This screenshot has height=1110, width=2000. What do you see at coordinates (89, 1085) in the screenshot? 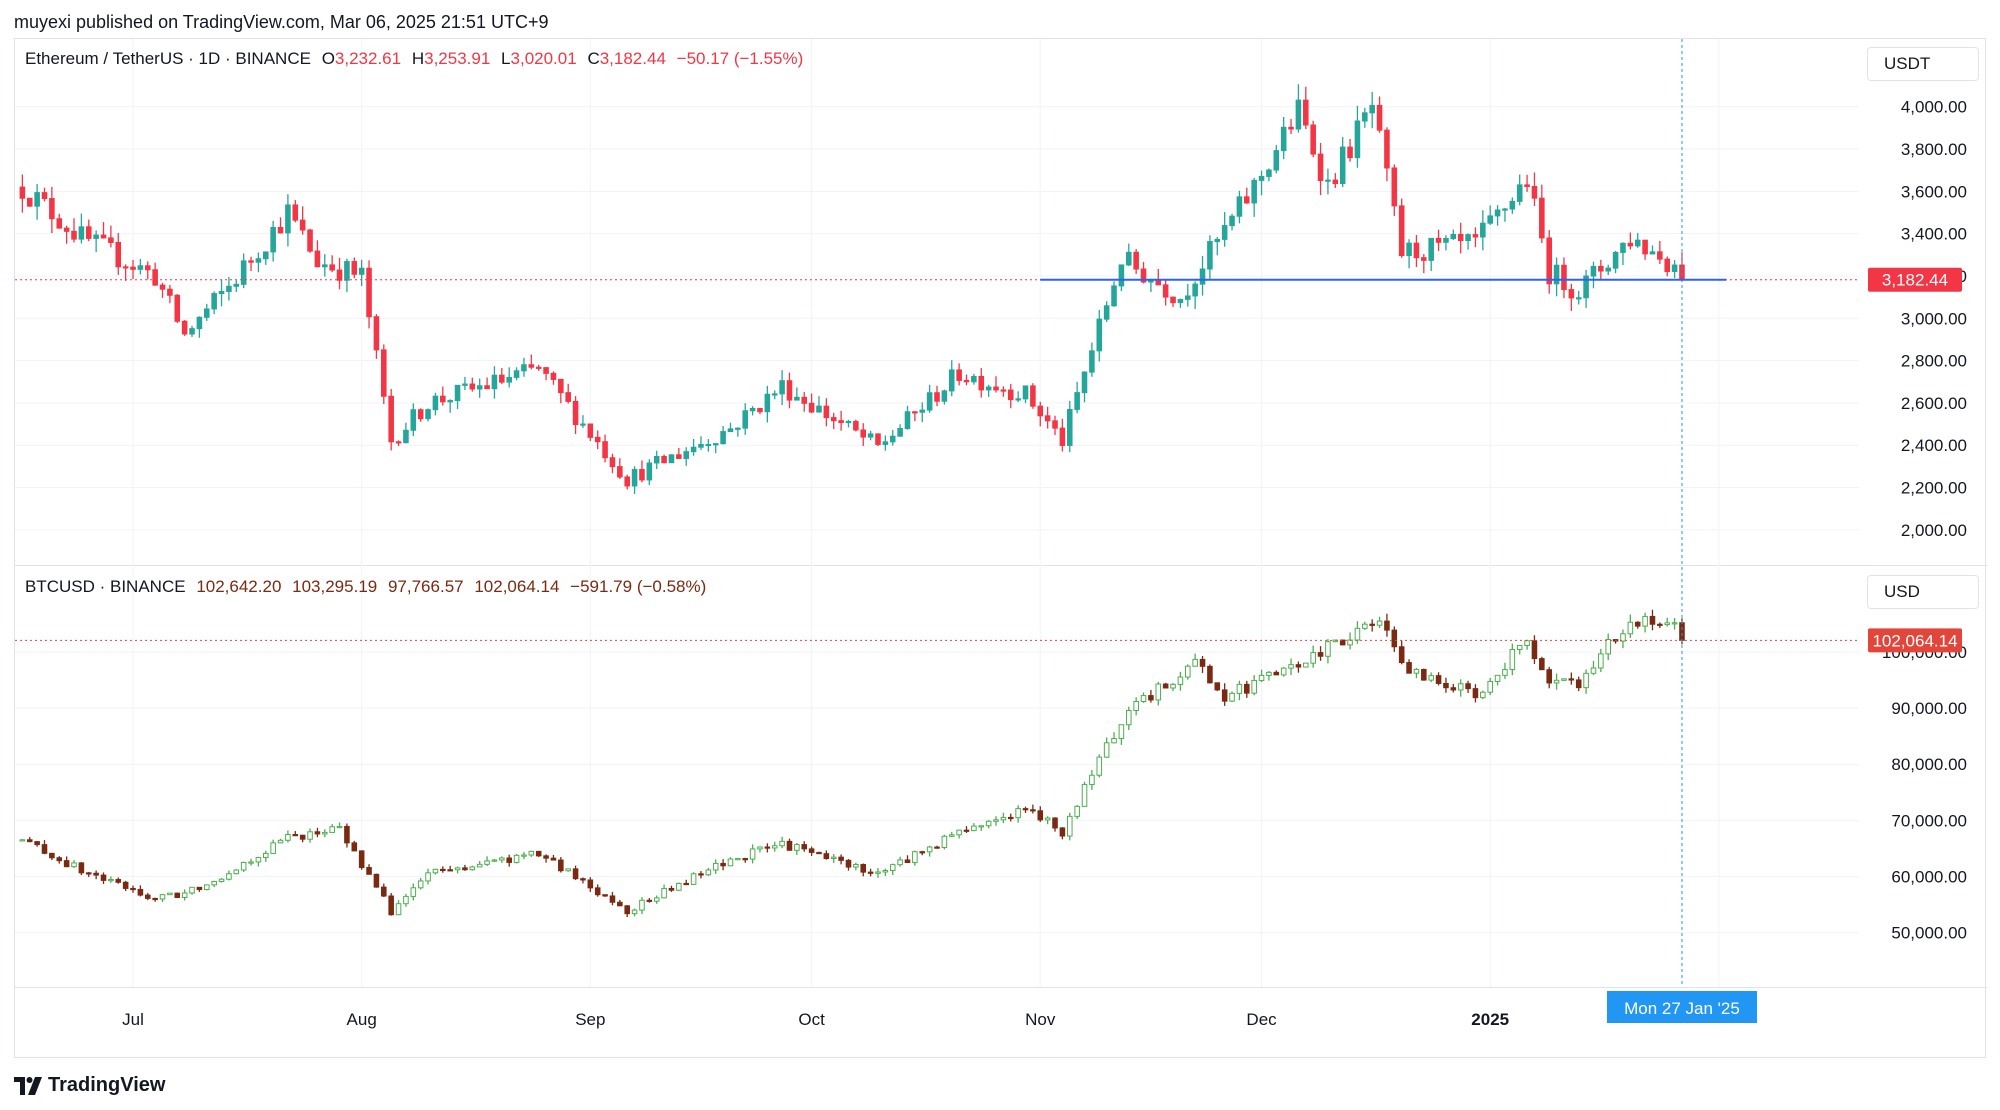
I see `tradingview-brand: TradingView` at bounding box center [89, 1085].